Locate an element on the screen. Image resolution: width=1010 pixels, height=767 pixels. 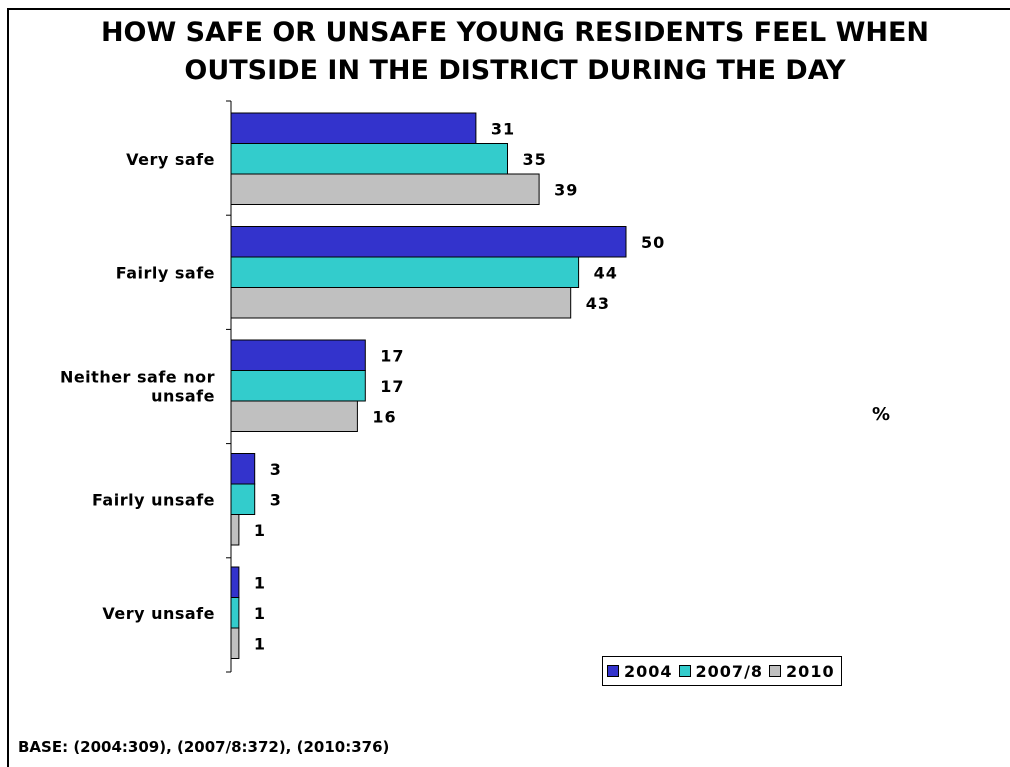
unit-label: % is located at coordinates (881, 414).